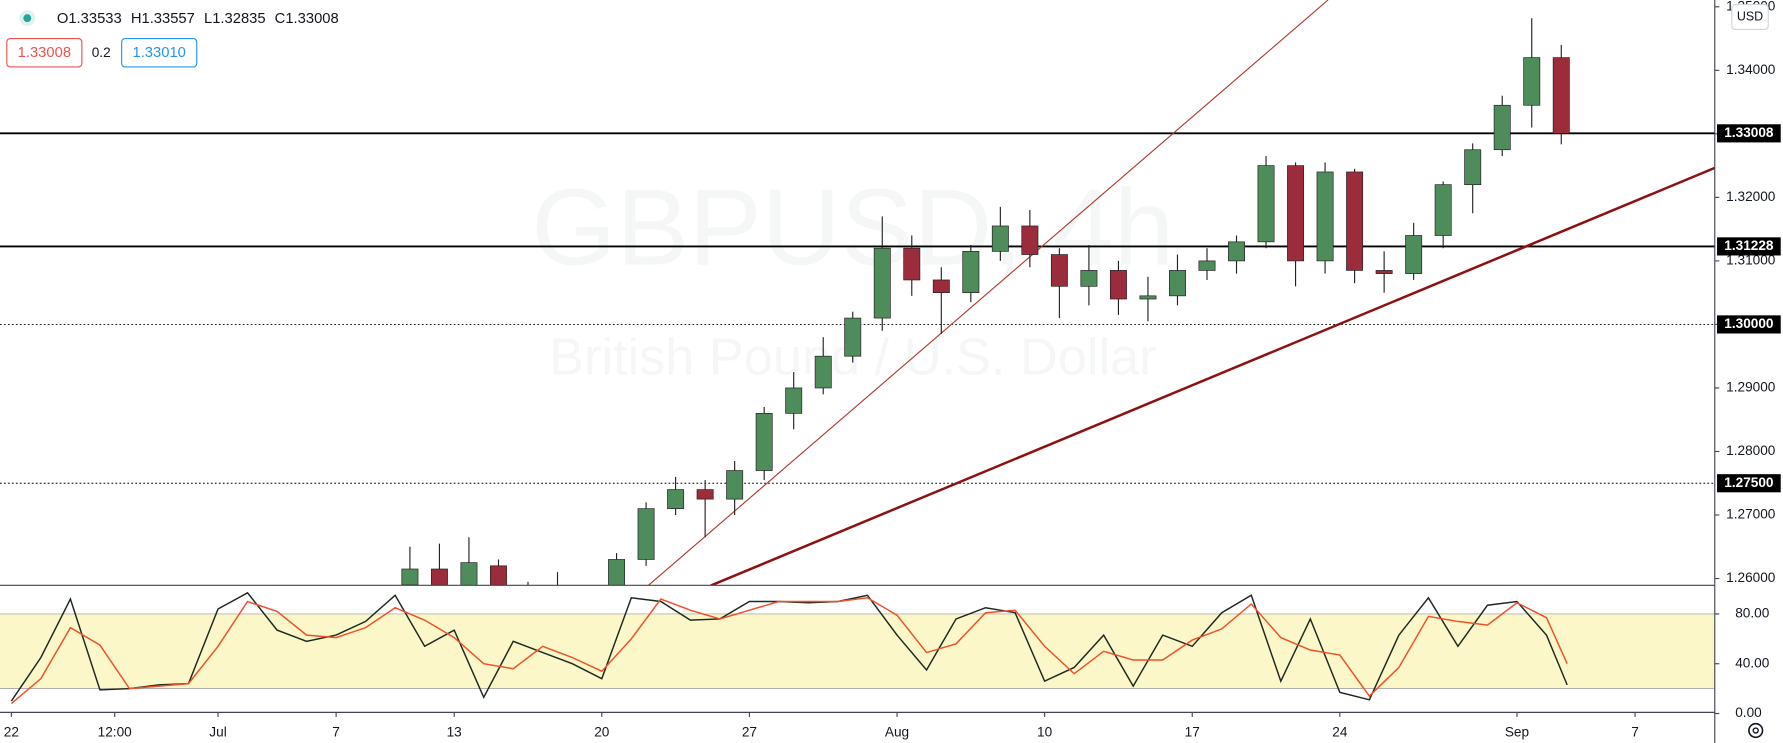 The height and width of the screenshot is (743, 1783). What do you see at coordinates (602, 731) in the screenshot?
I see `x-tick-label: 20` at bounding box center [602, 731].